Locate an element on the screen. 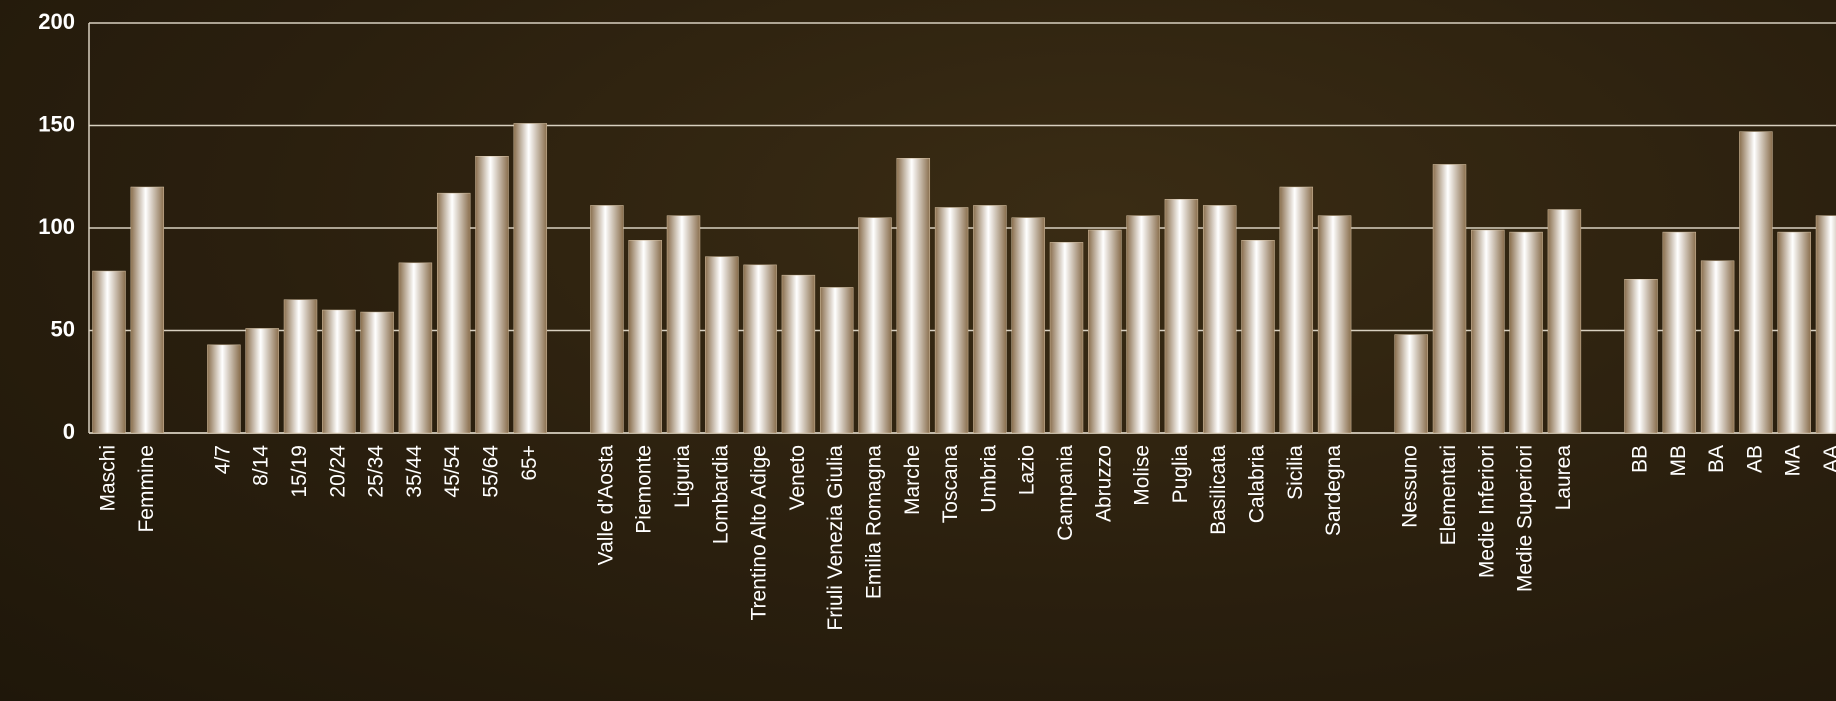 The height and width of the screenshot is (701, 1836). x-tick-label: 45/54 is located at coordinates (452, 471).